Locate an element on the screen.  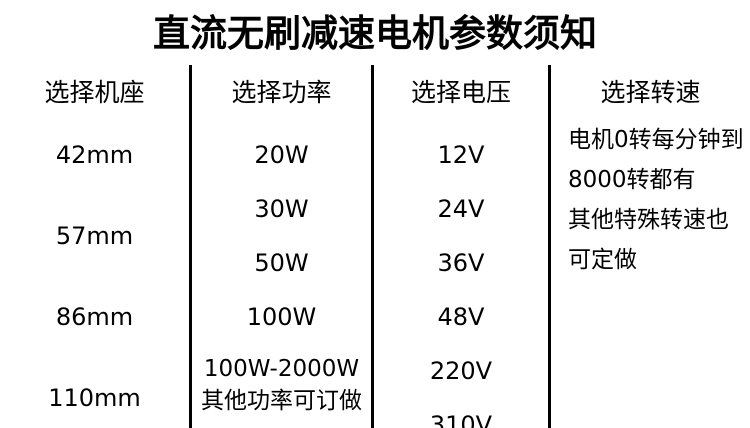
cell-power-1: 30W is located at coordinates (281, 209).